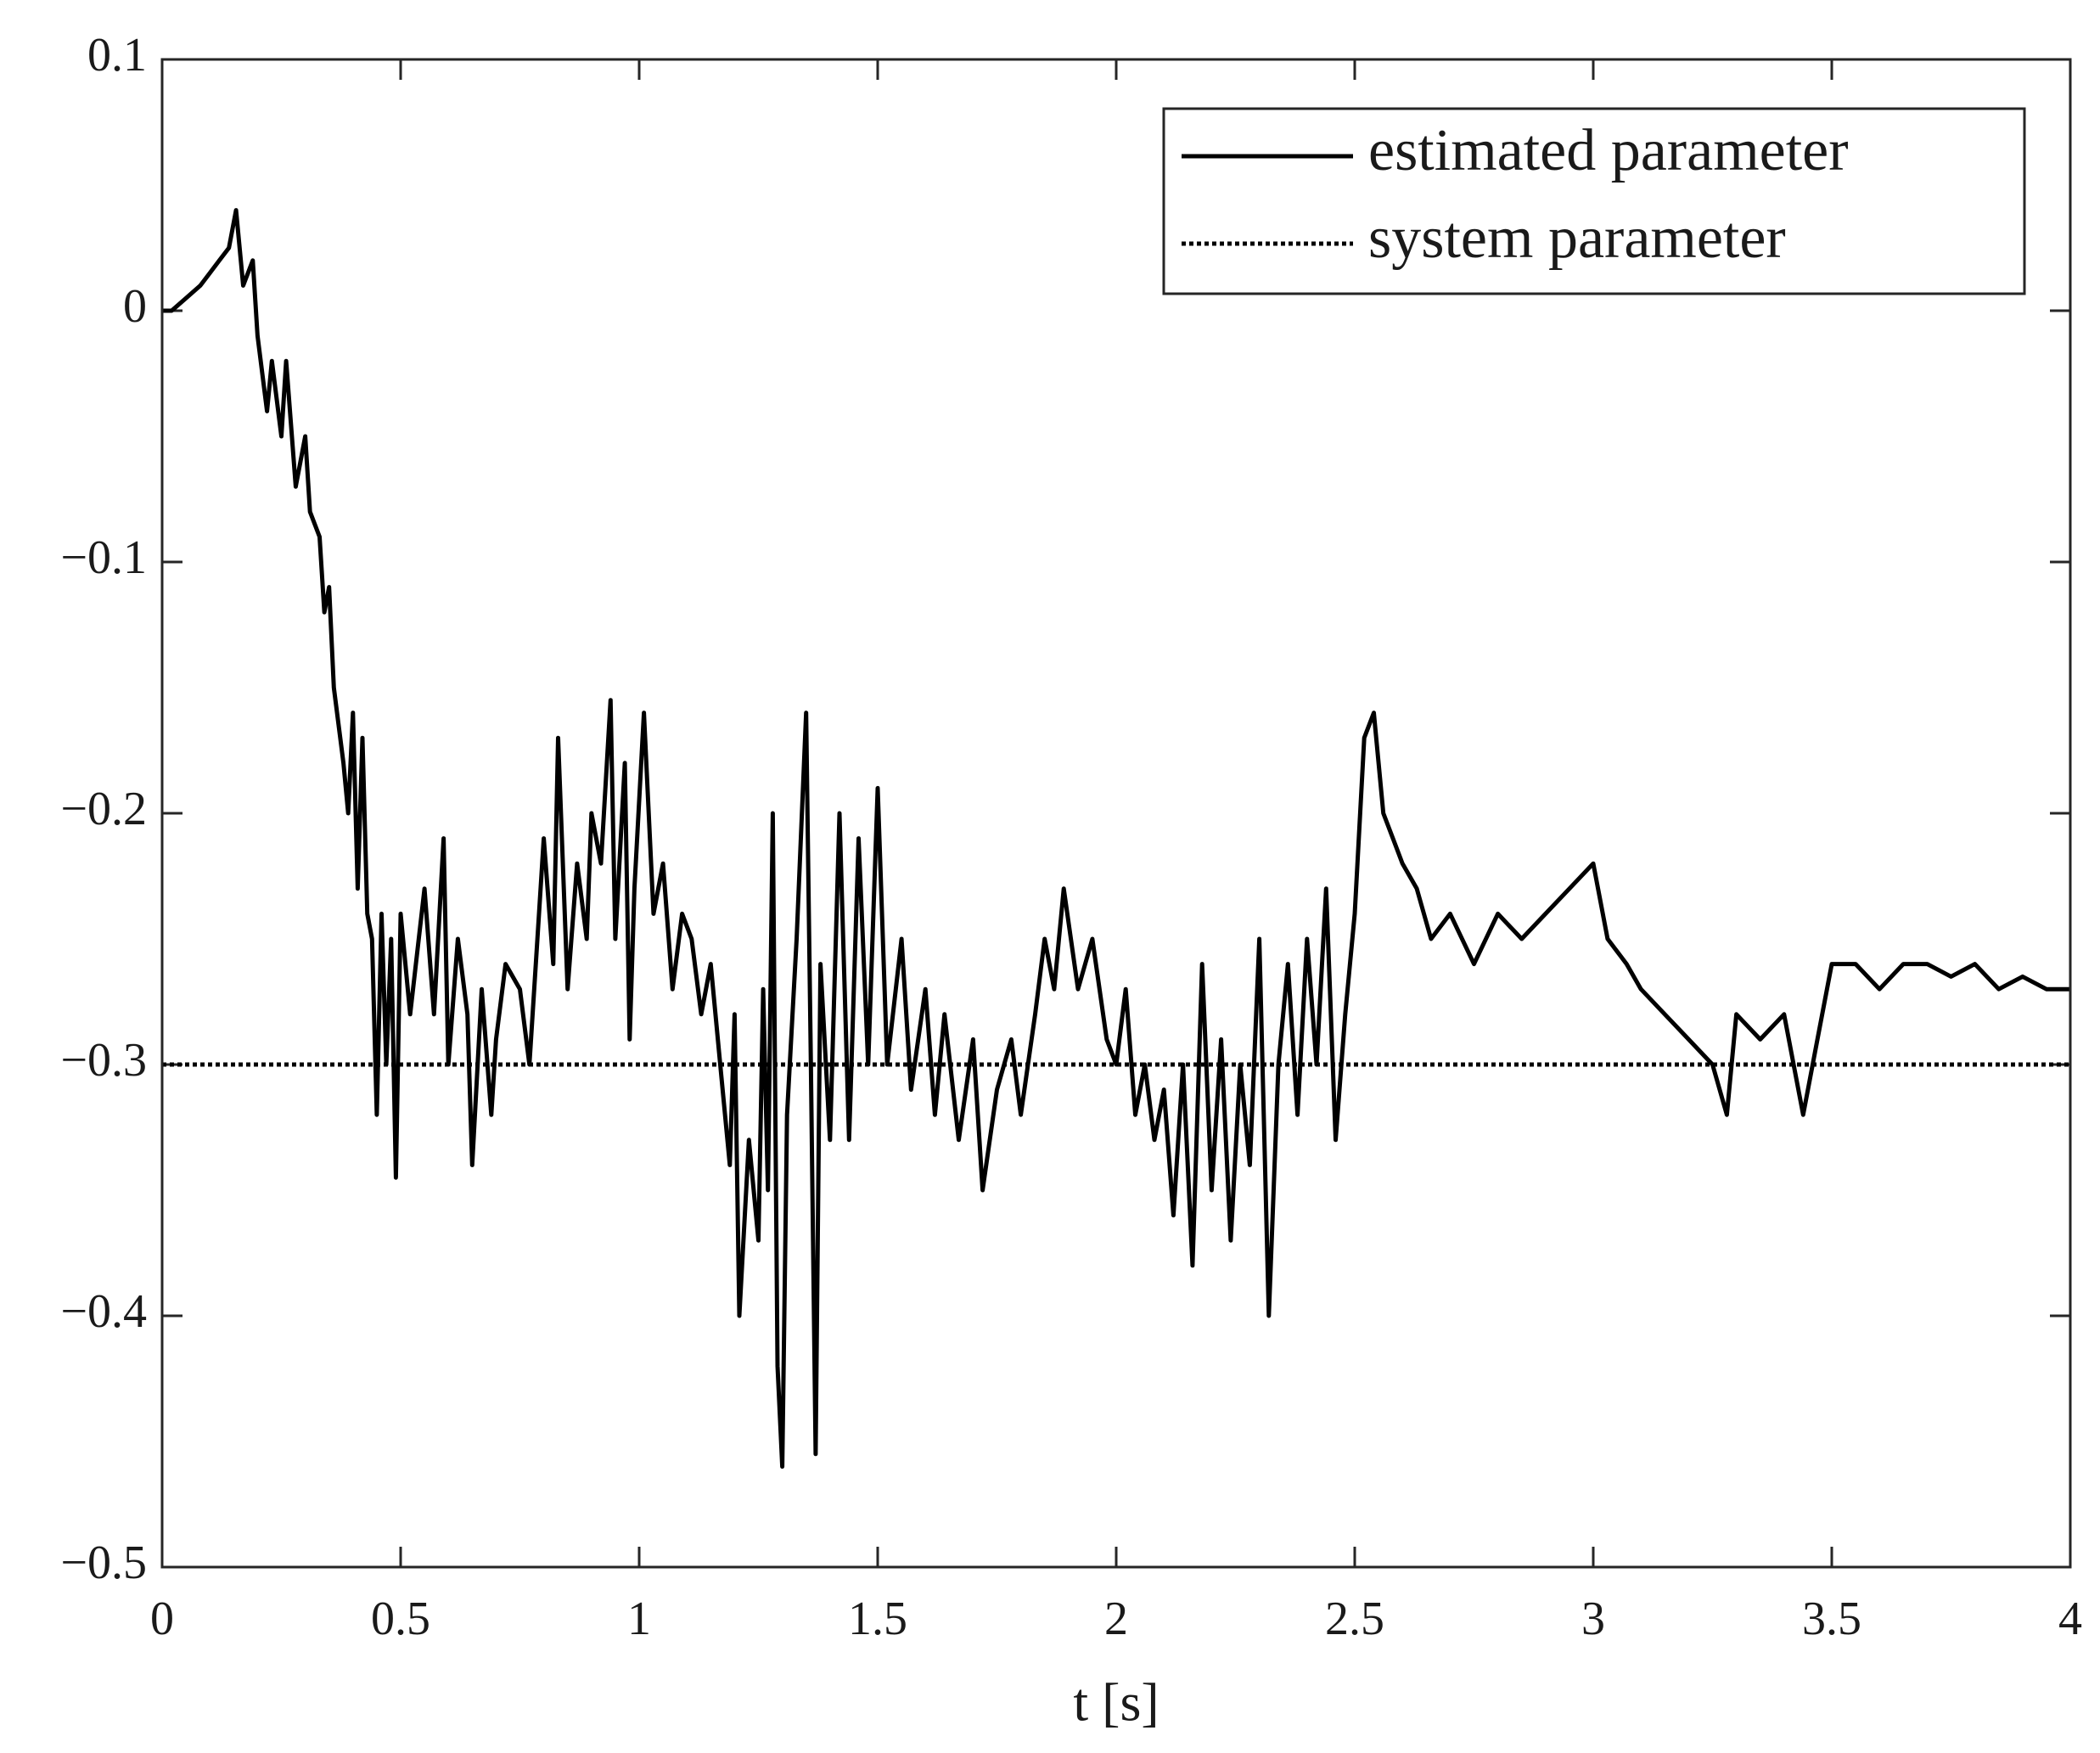 The width and height of the screenshot is (2100, 1753). Describe the element at coordinates (400, 1619) in the screenshot. I see `x-tick-label: 0.5` at that location.